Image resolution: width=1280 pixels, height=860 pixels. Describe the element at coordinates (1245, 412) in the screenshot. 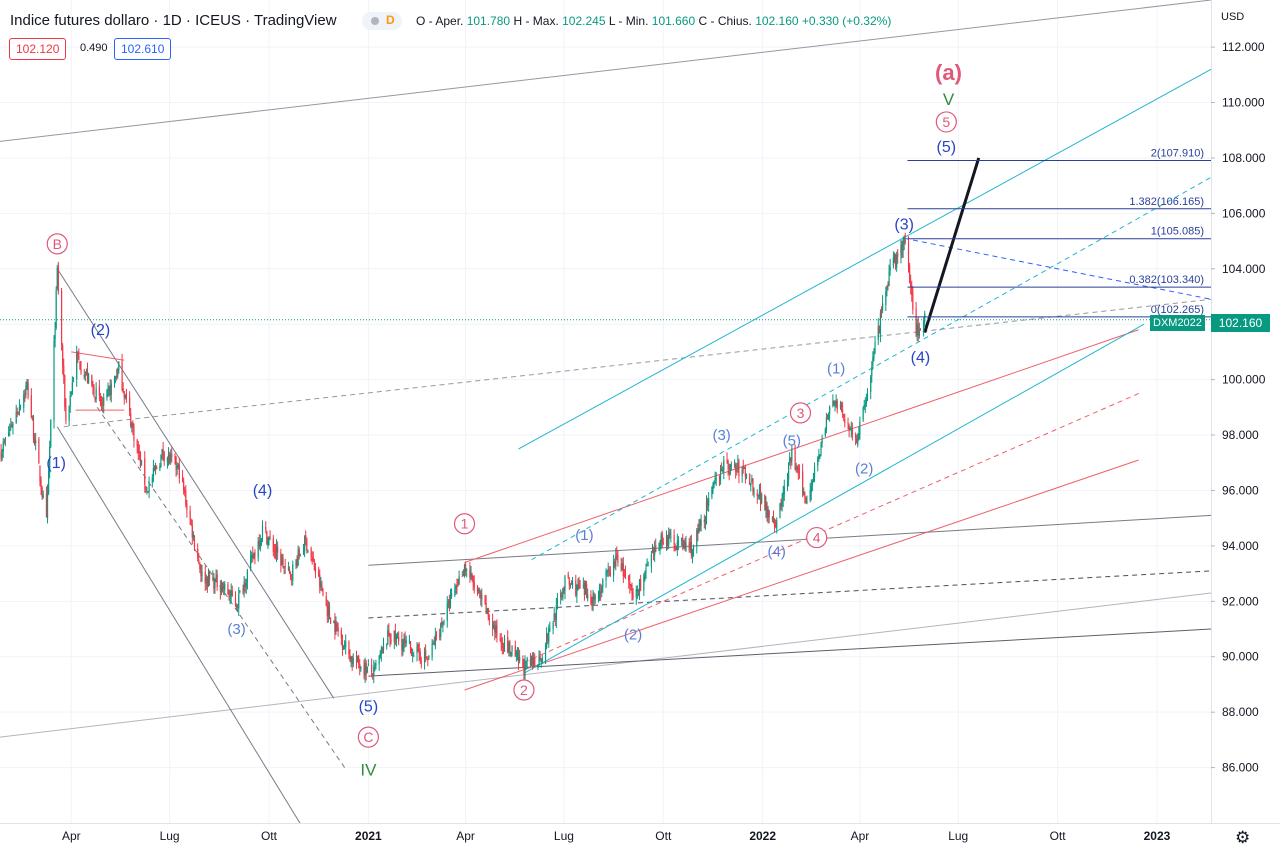

I see `price-scale` at that location.